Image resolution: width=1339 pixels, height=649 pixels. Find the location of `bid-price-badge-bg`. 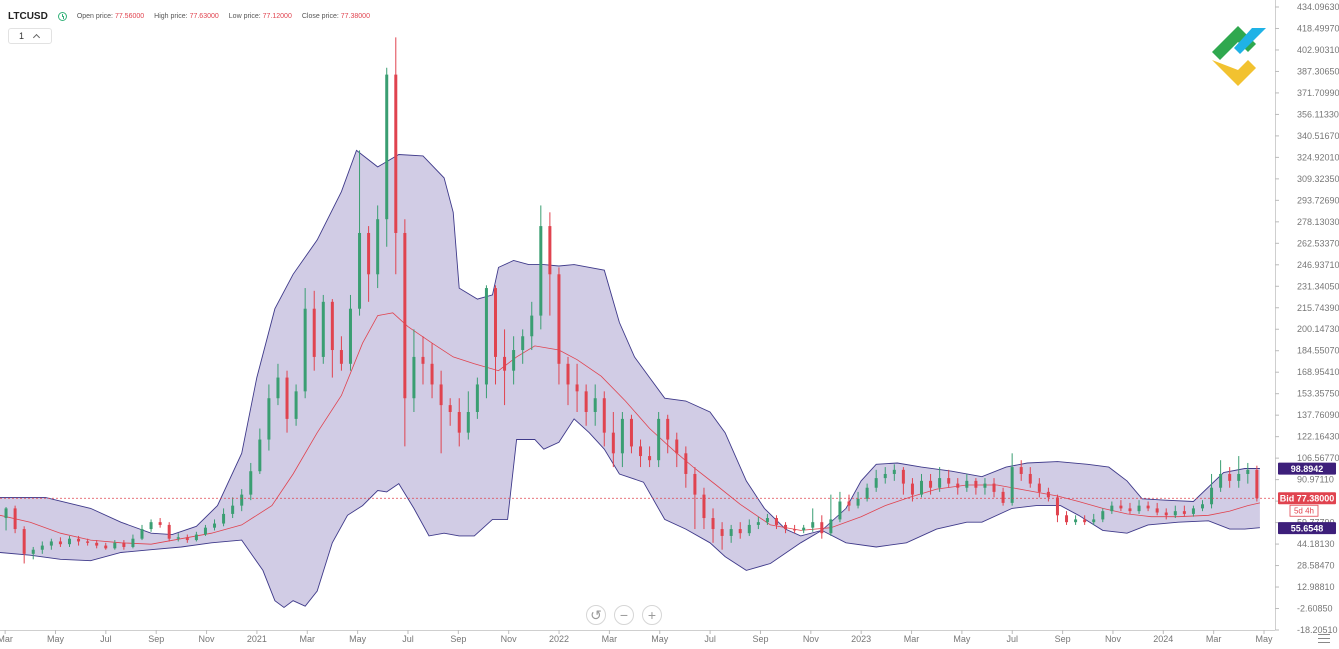

bid-price-badge-bg is located at coordinates (1307, 498).